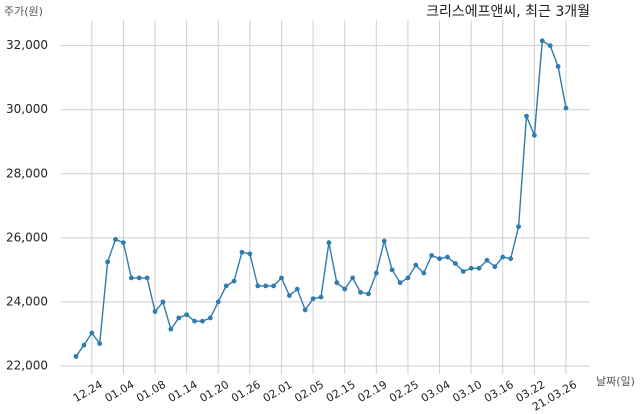 Image resolution: width=640 pixels, height=414 pixels. Describe the element at coordinates (373, 391) in the screenshot. I see `x-tick-label: 02.19` at that location.